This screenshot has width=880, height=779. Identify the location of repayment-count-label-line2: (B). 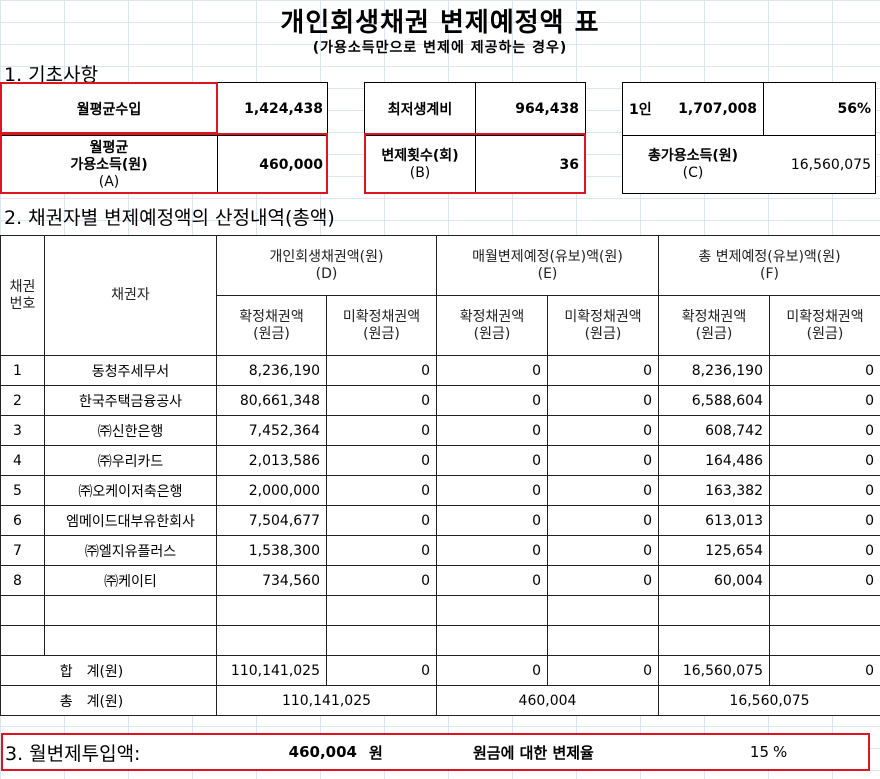
(420, 173).